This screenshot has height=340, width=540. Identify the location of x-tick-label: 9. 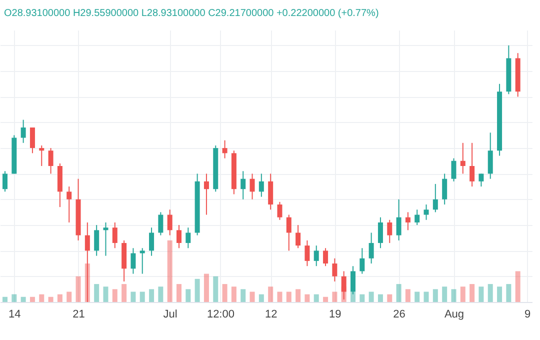
(527, 314).